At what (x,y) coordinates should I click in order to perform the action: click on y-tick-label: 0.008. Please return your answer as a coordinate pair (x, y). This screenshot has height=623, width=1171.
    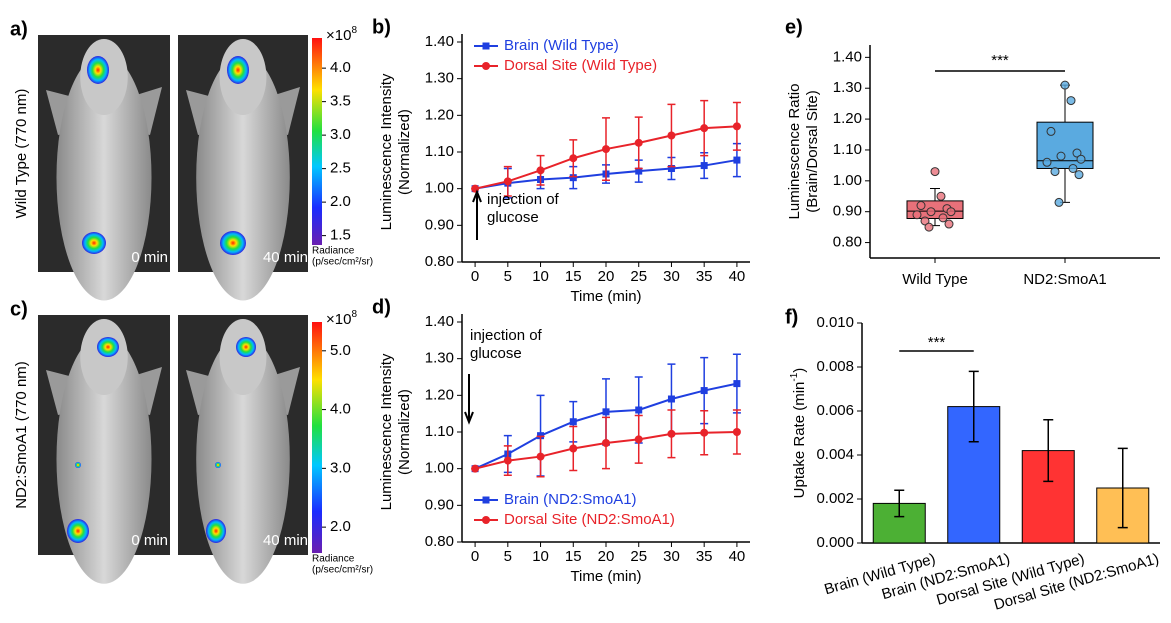
    Looking at the image, I should click on (835, 366).